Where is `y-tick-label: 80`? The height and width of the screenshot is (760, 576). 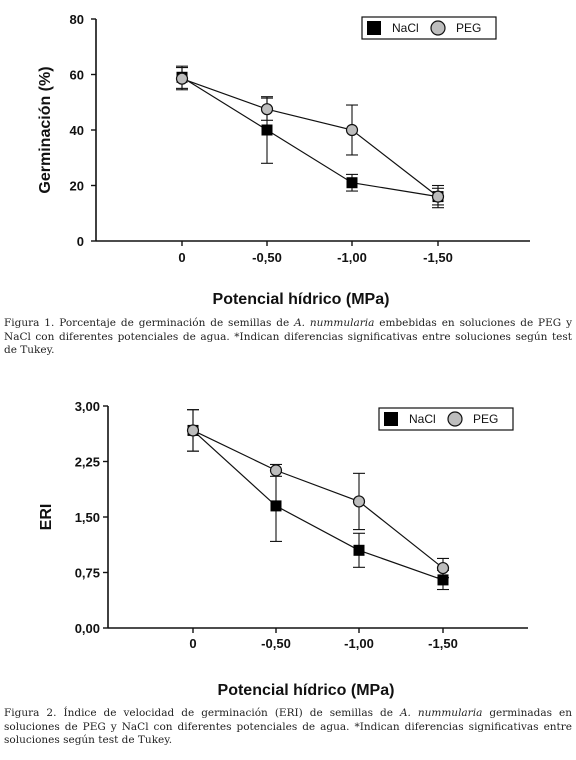
y-tick-label: 80 is located at coordinates (77, 19).